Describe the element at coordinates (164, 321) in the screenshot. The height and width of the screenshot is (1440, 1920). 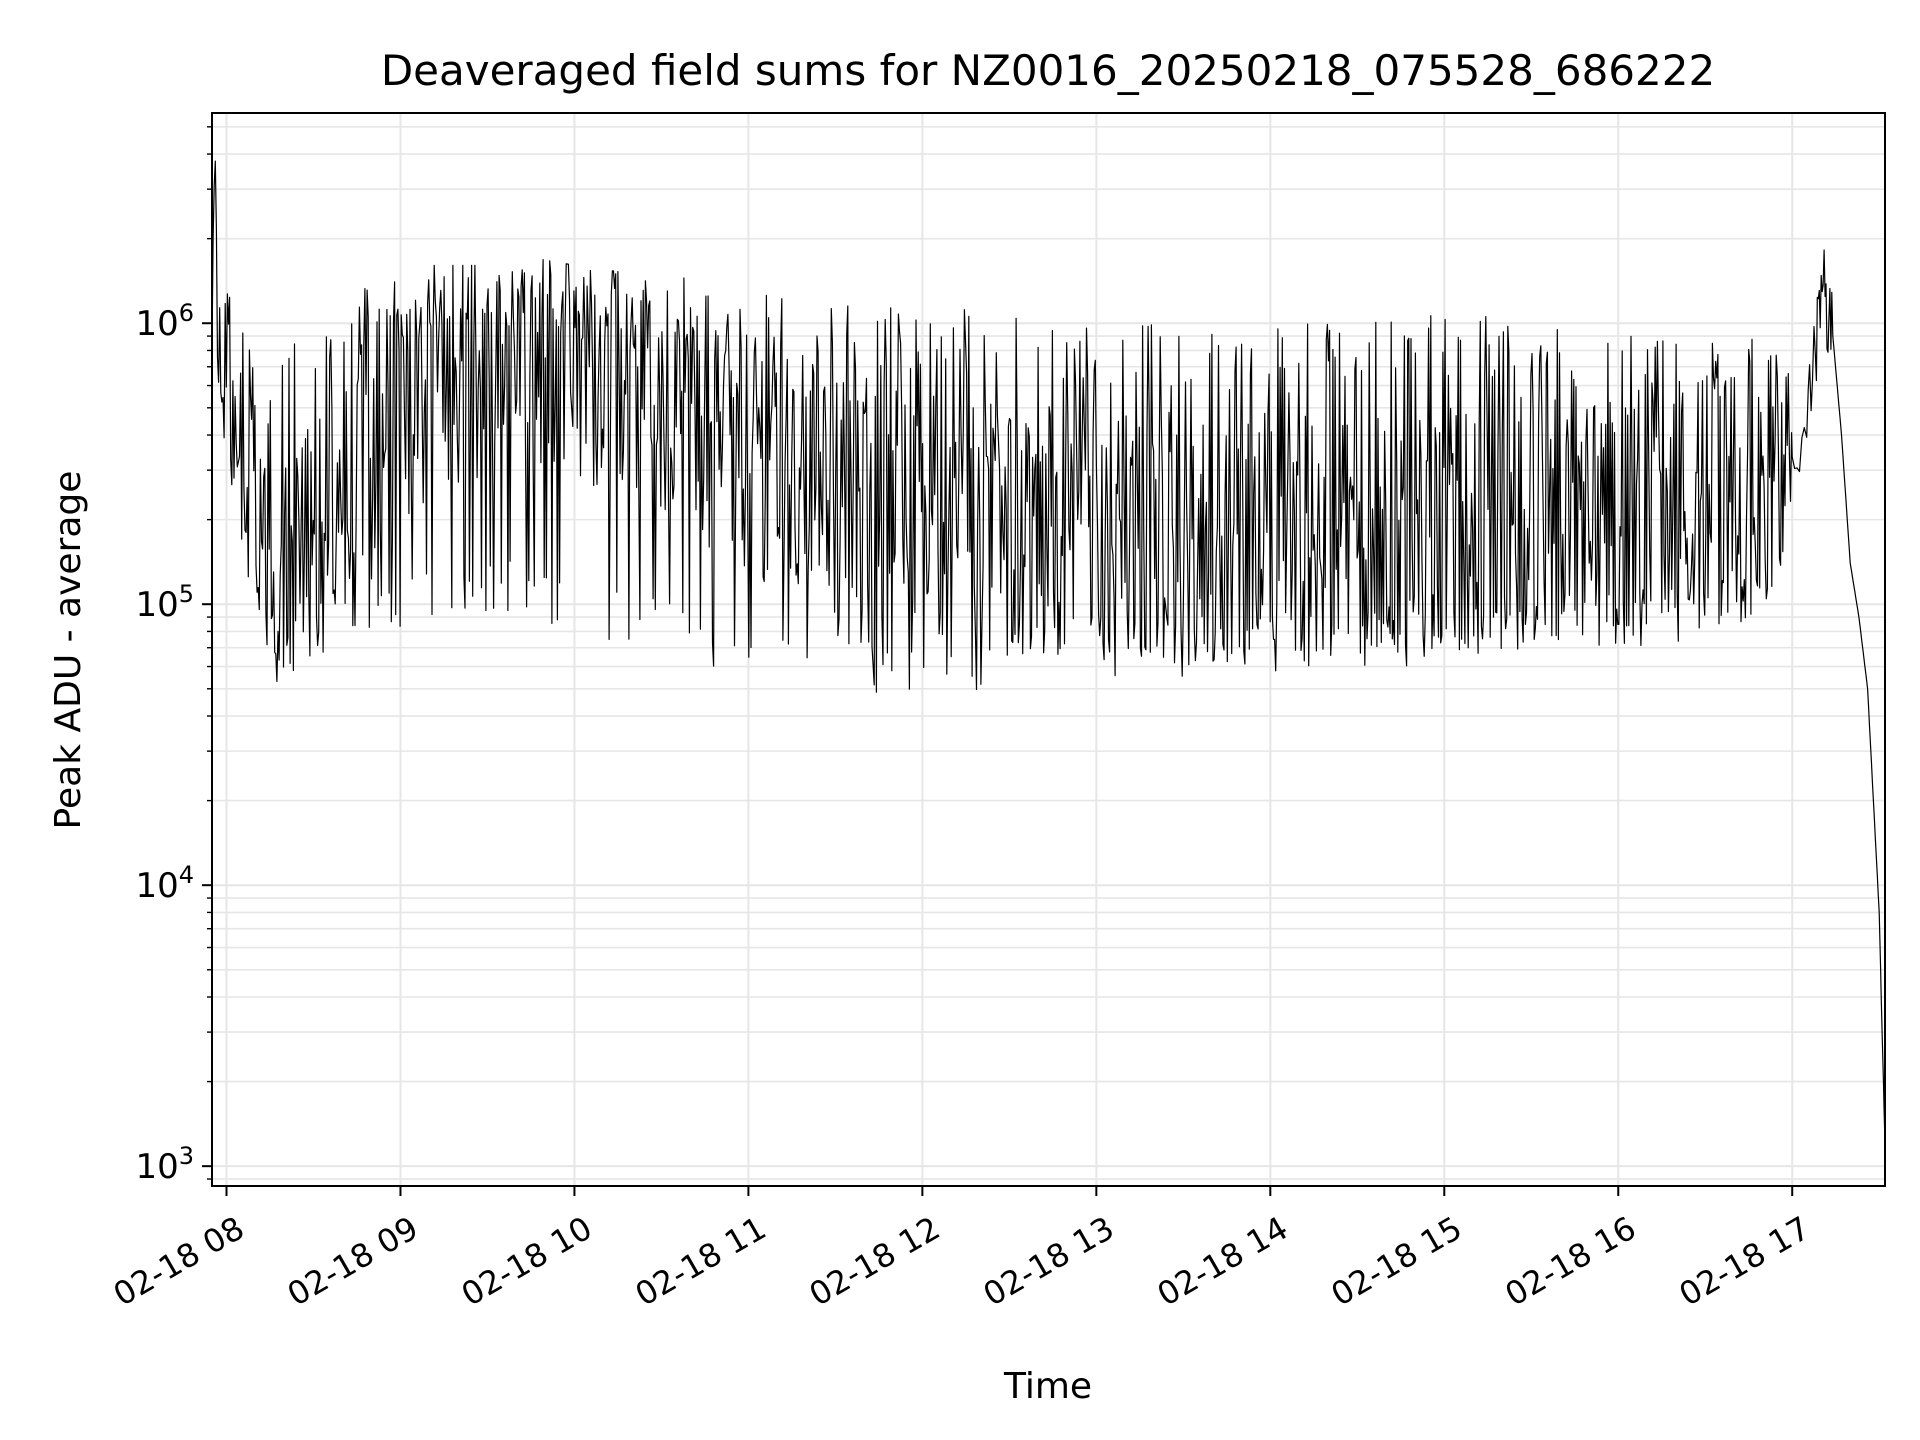
I see `y-tick-label: 10⁶` at that location.